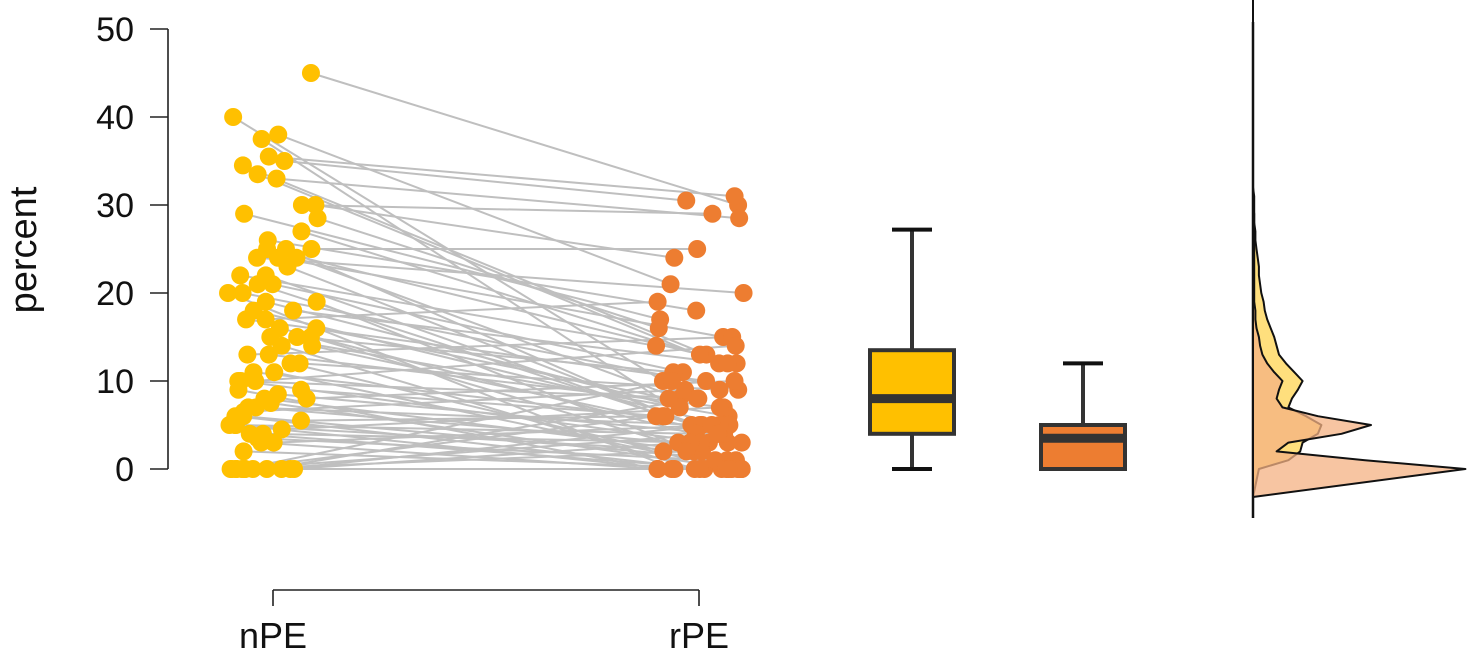 The width and height of the screenshot is (1477, 657). I want to click on density-plot, so click(1359, 259).